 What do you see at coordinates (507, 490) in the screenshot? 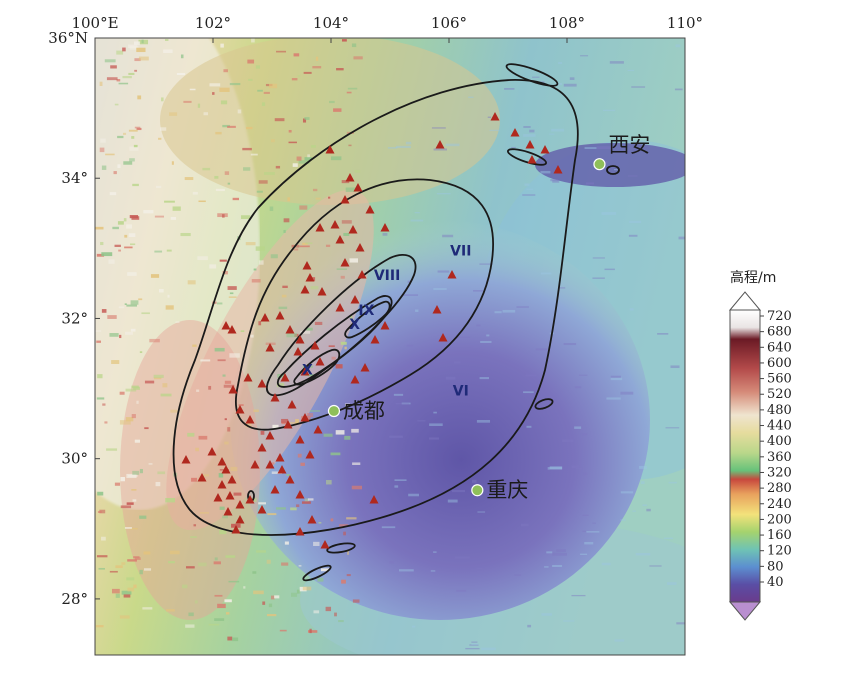
I see `city-label: 重庆` at bounding box center [507, 490].